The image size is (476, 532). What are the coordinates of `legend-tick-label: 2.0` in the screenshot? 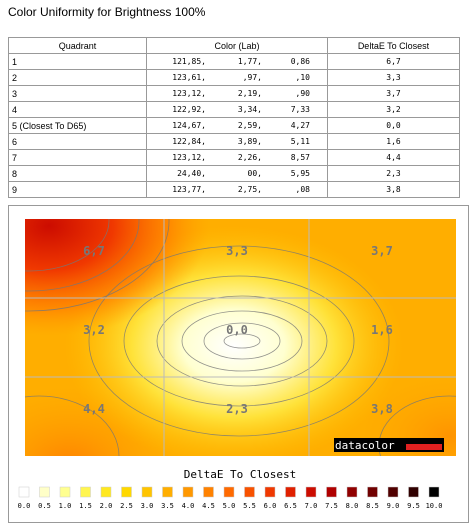 It's located at (106, 506).